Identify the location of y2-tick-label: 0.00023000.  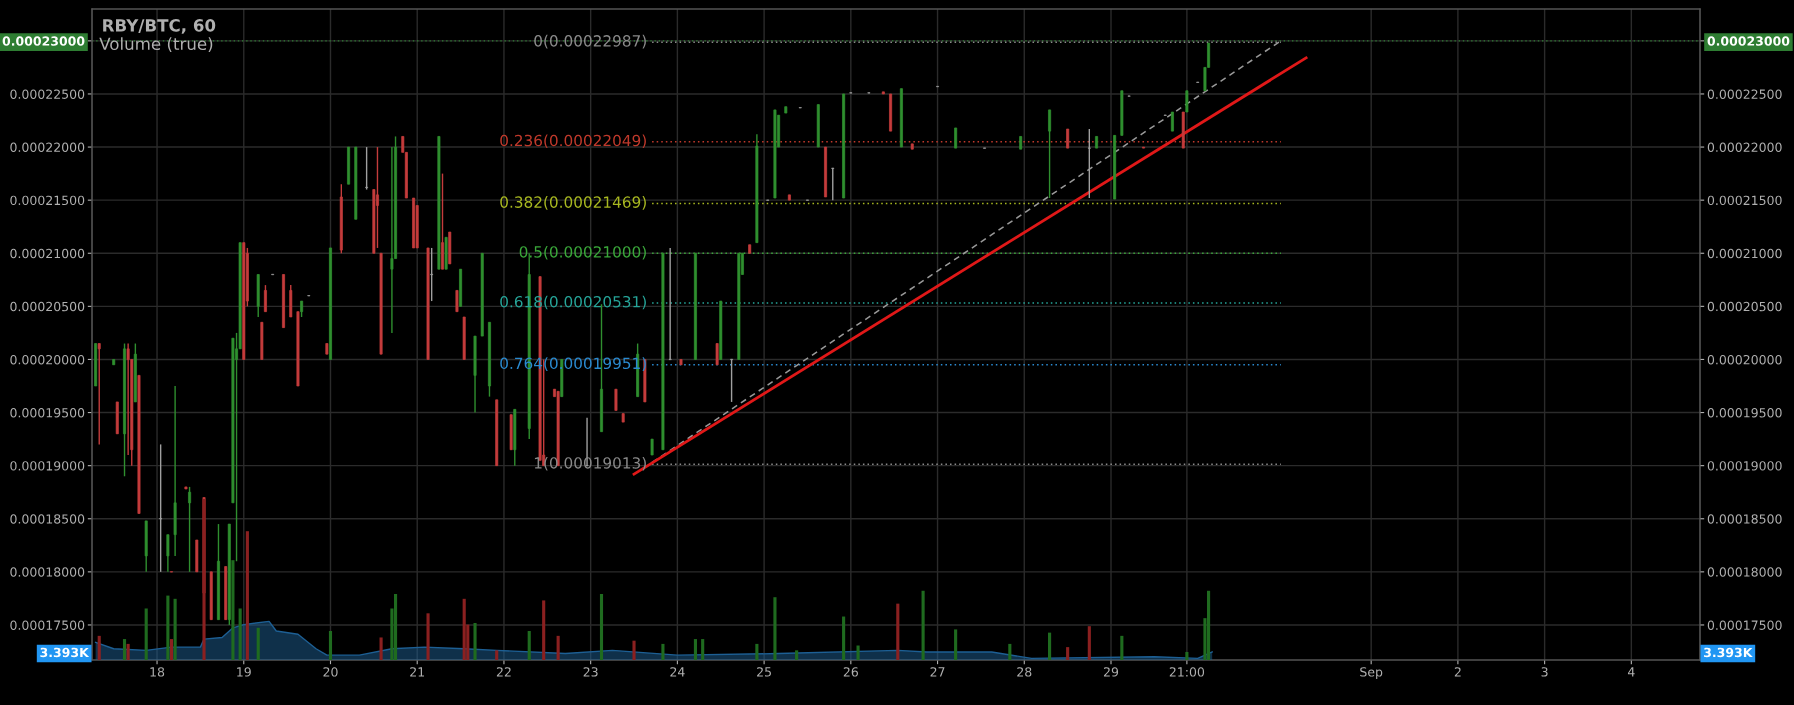
(1748, 41).